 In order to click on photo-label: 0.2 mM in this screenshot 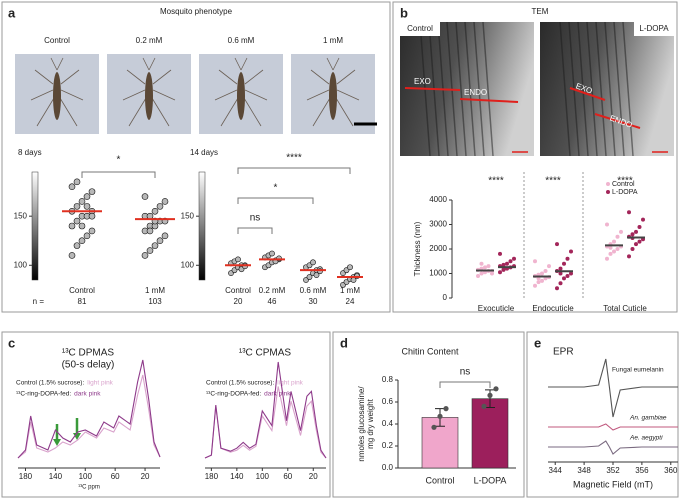, I will do `click(149, 40)`.